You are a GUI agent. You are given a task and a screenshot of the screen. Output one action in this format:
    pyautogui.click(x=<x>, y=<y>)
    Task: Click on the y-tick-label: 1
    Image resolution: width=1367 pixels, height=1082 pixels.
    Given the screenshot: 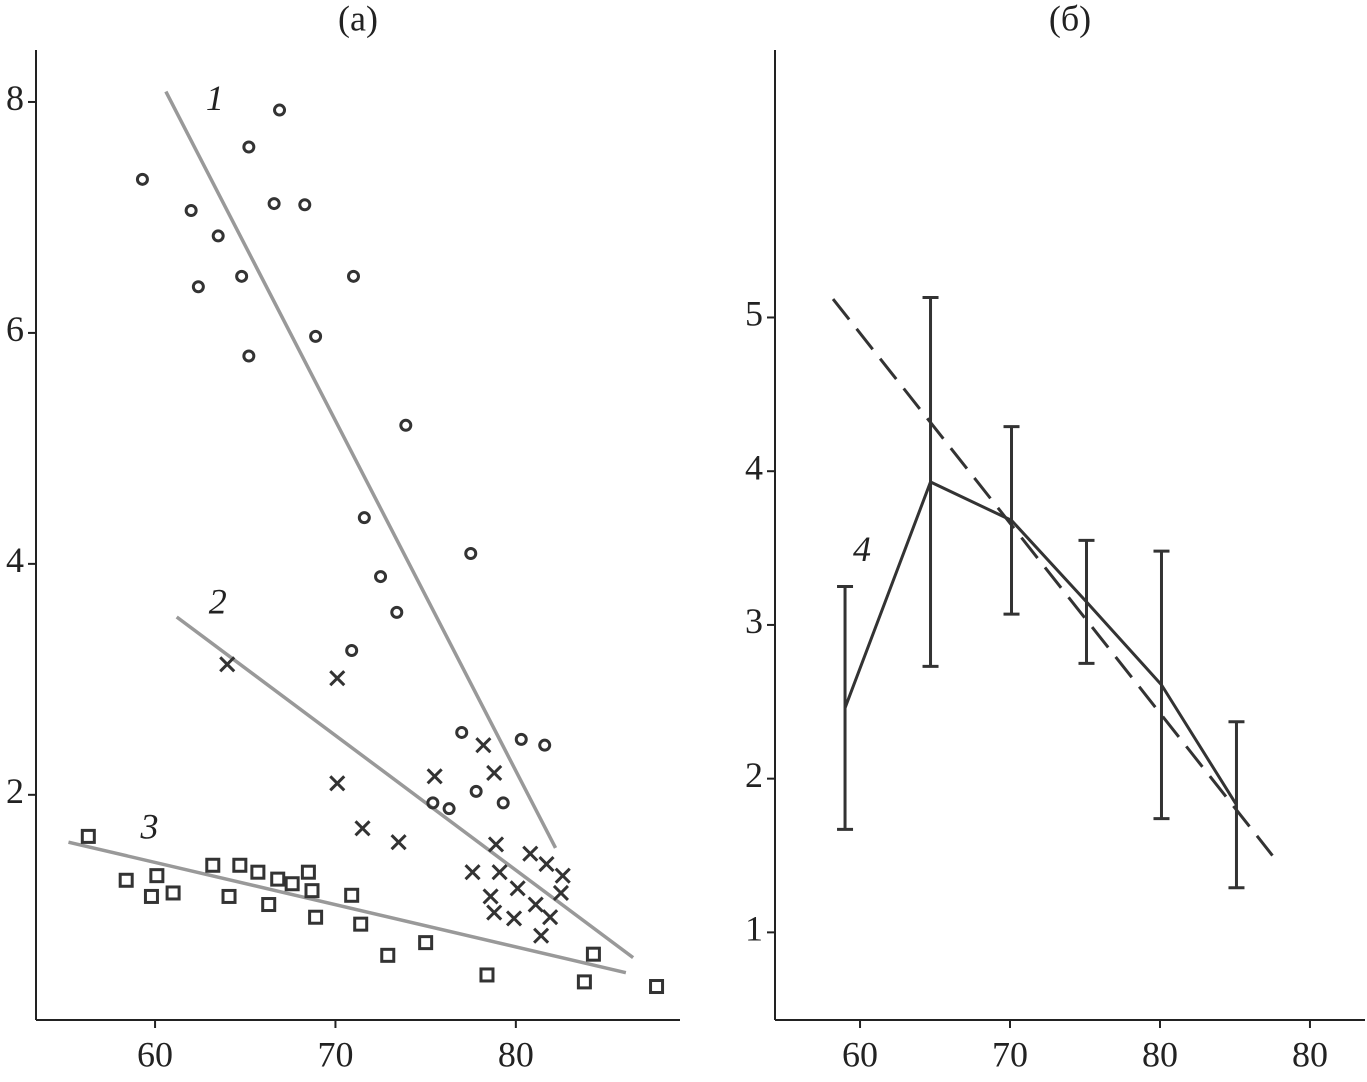 What is the action you would take?
    pyautogui.click(x=754, y=929)
    